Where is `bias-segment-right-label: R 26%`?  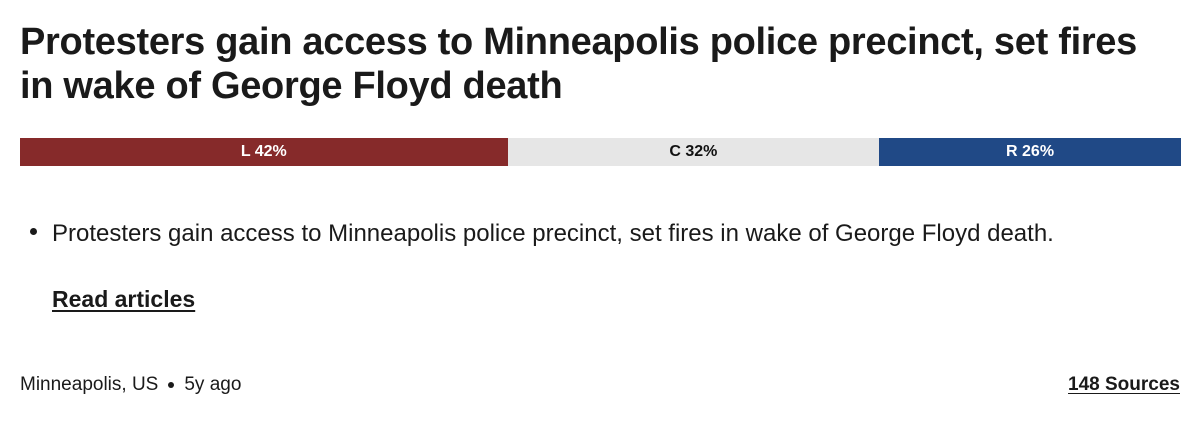
bias-segment-right-label: R 26% is located at coordinates (1030, 151).